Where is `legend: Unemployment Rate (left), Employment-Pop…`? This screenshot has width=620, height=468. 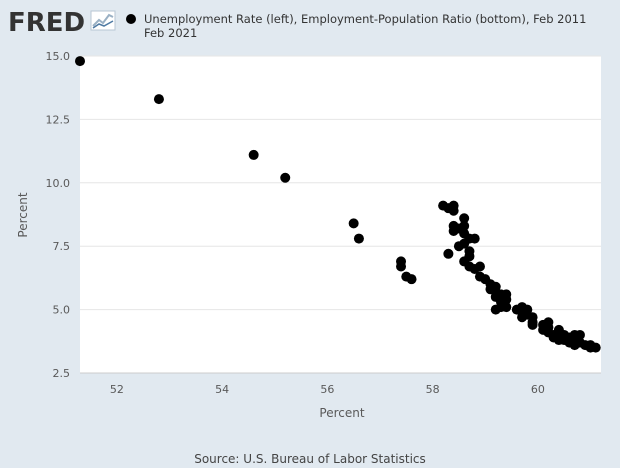 legend: Unemployment Rate (left), Employment-Pop… is located at coordinates (356, 26).